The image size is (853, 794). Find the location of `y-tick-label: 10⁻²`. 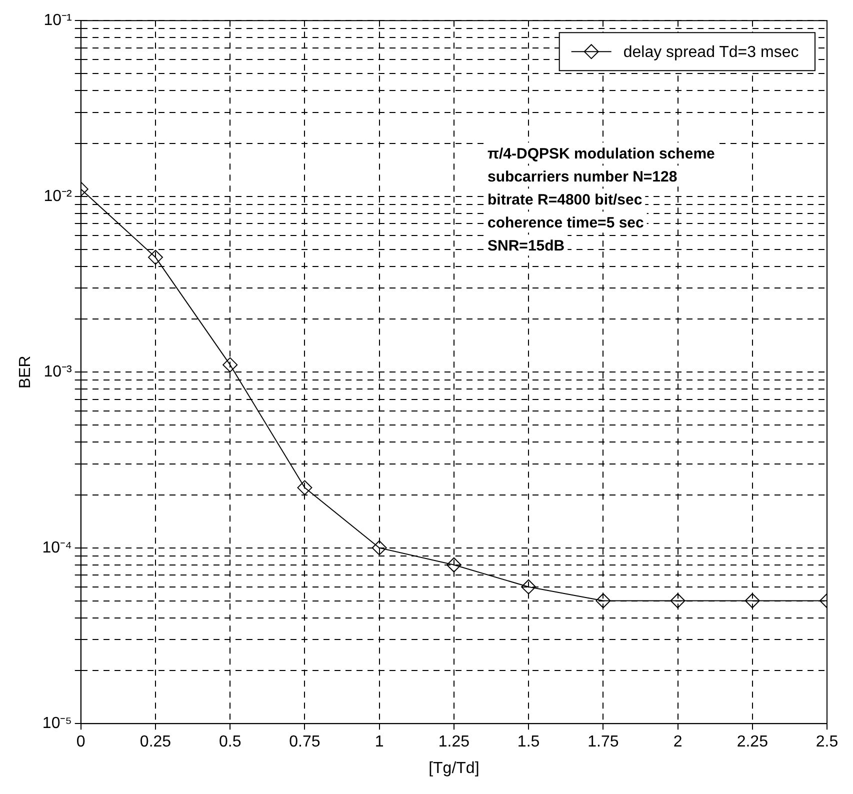

y-tick-label: 10⁻² is located at coordinates (58, 196).